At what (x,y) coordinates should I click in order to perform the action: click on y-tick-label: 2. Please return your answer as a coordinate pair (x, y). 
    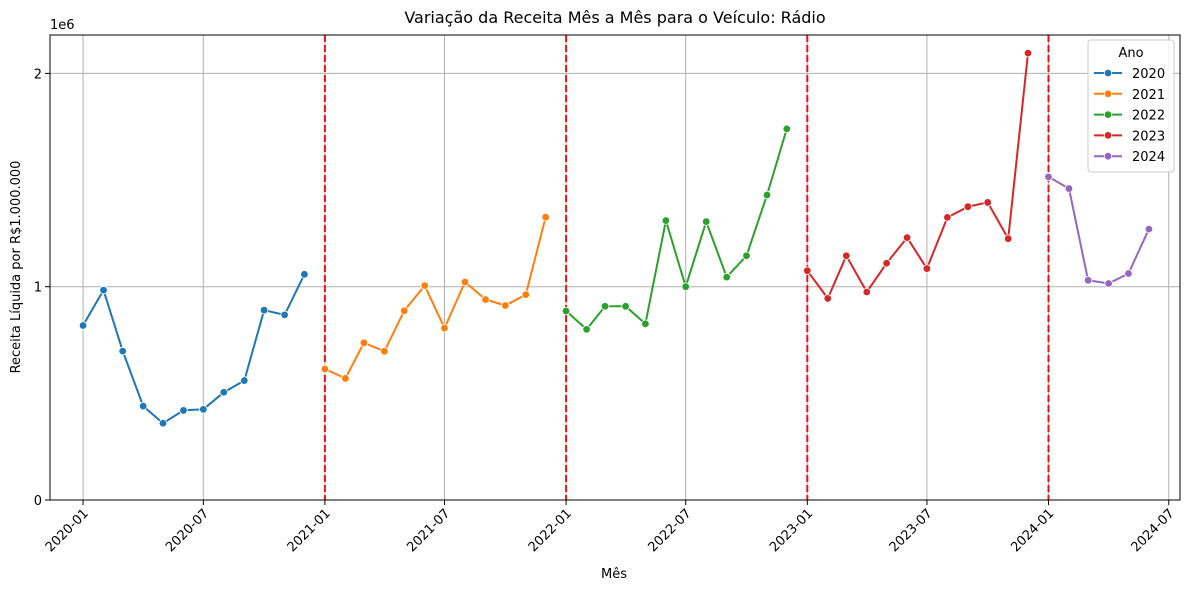
    Looking at the image, I should click on (38, 74).